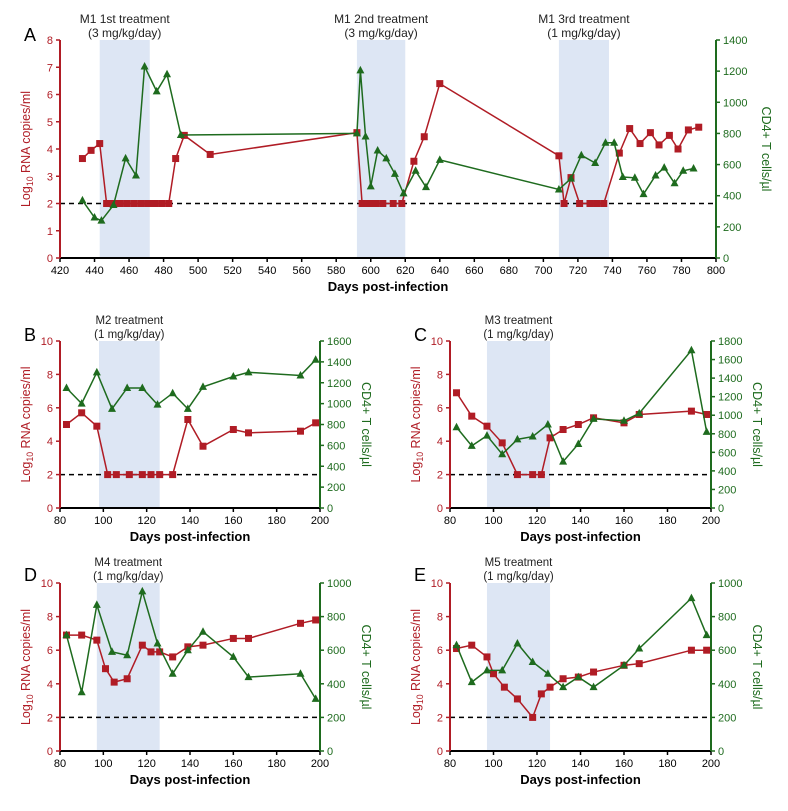  I want to click on panel-c-y-right-tick-label: 1600, so click(730, 361).